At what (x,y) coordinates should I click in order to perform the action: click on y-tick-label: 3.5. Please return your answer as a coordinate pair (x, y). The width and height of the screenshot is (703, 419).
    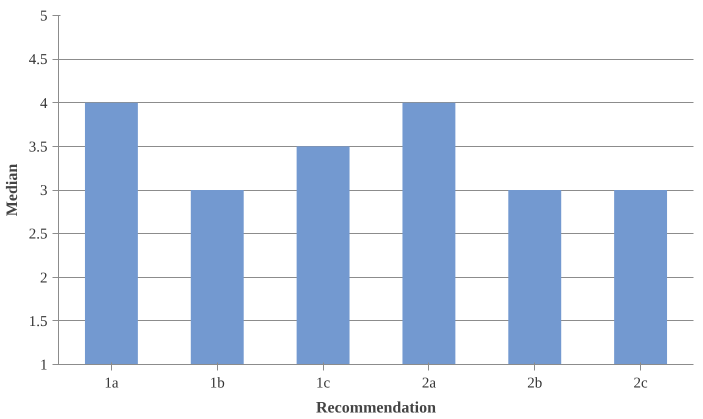
    Looking at the image, I should click on (38, 147).